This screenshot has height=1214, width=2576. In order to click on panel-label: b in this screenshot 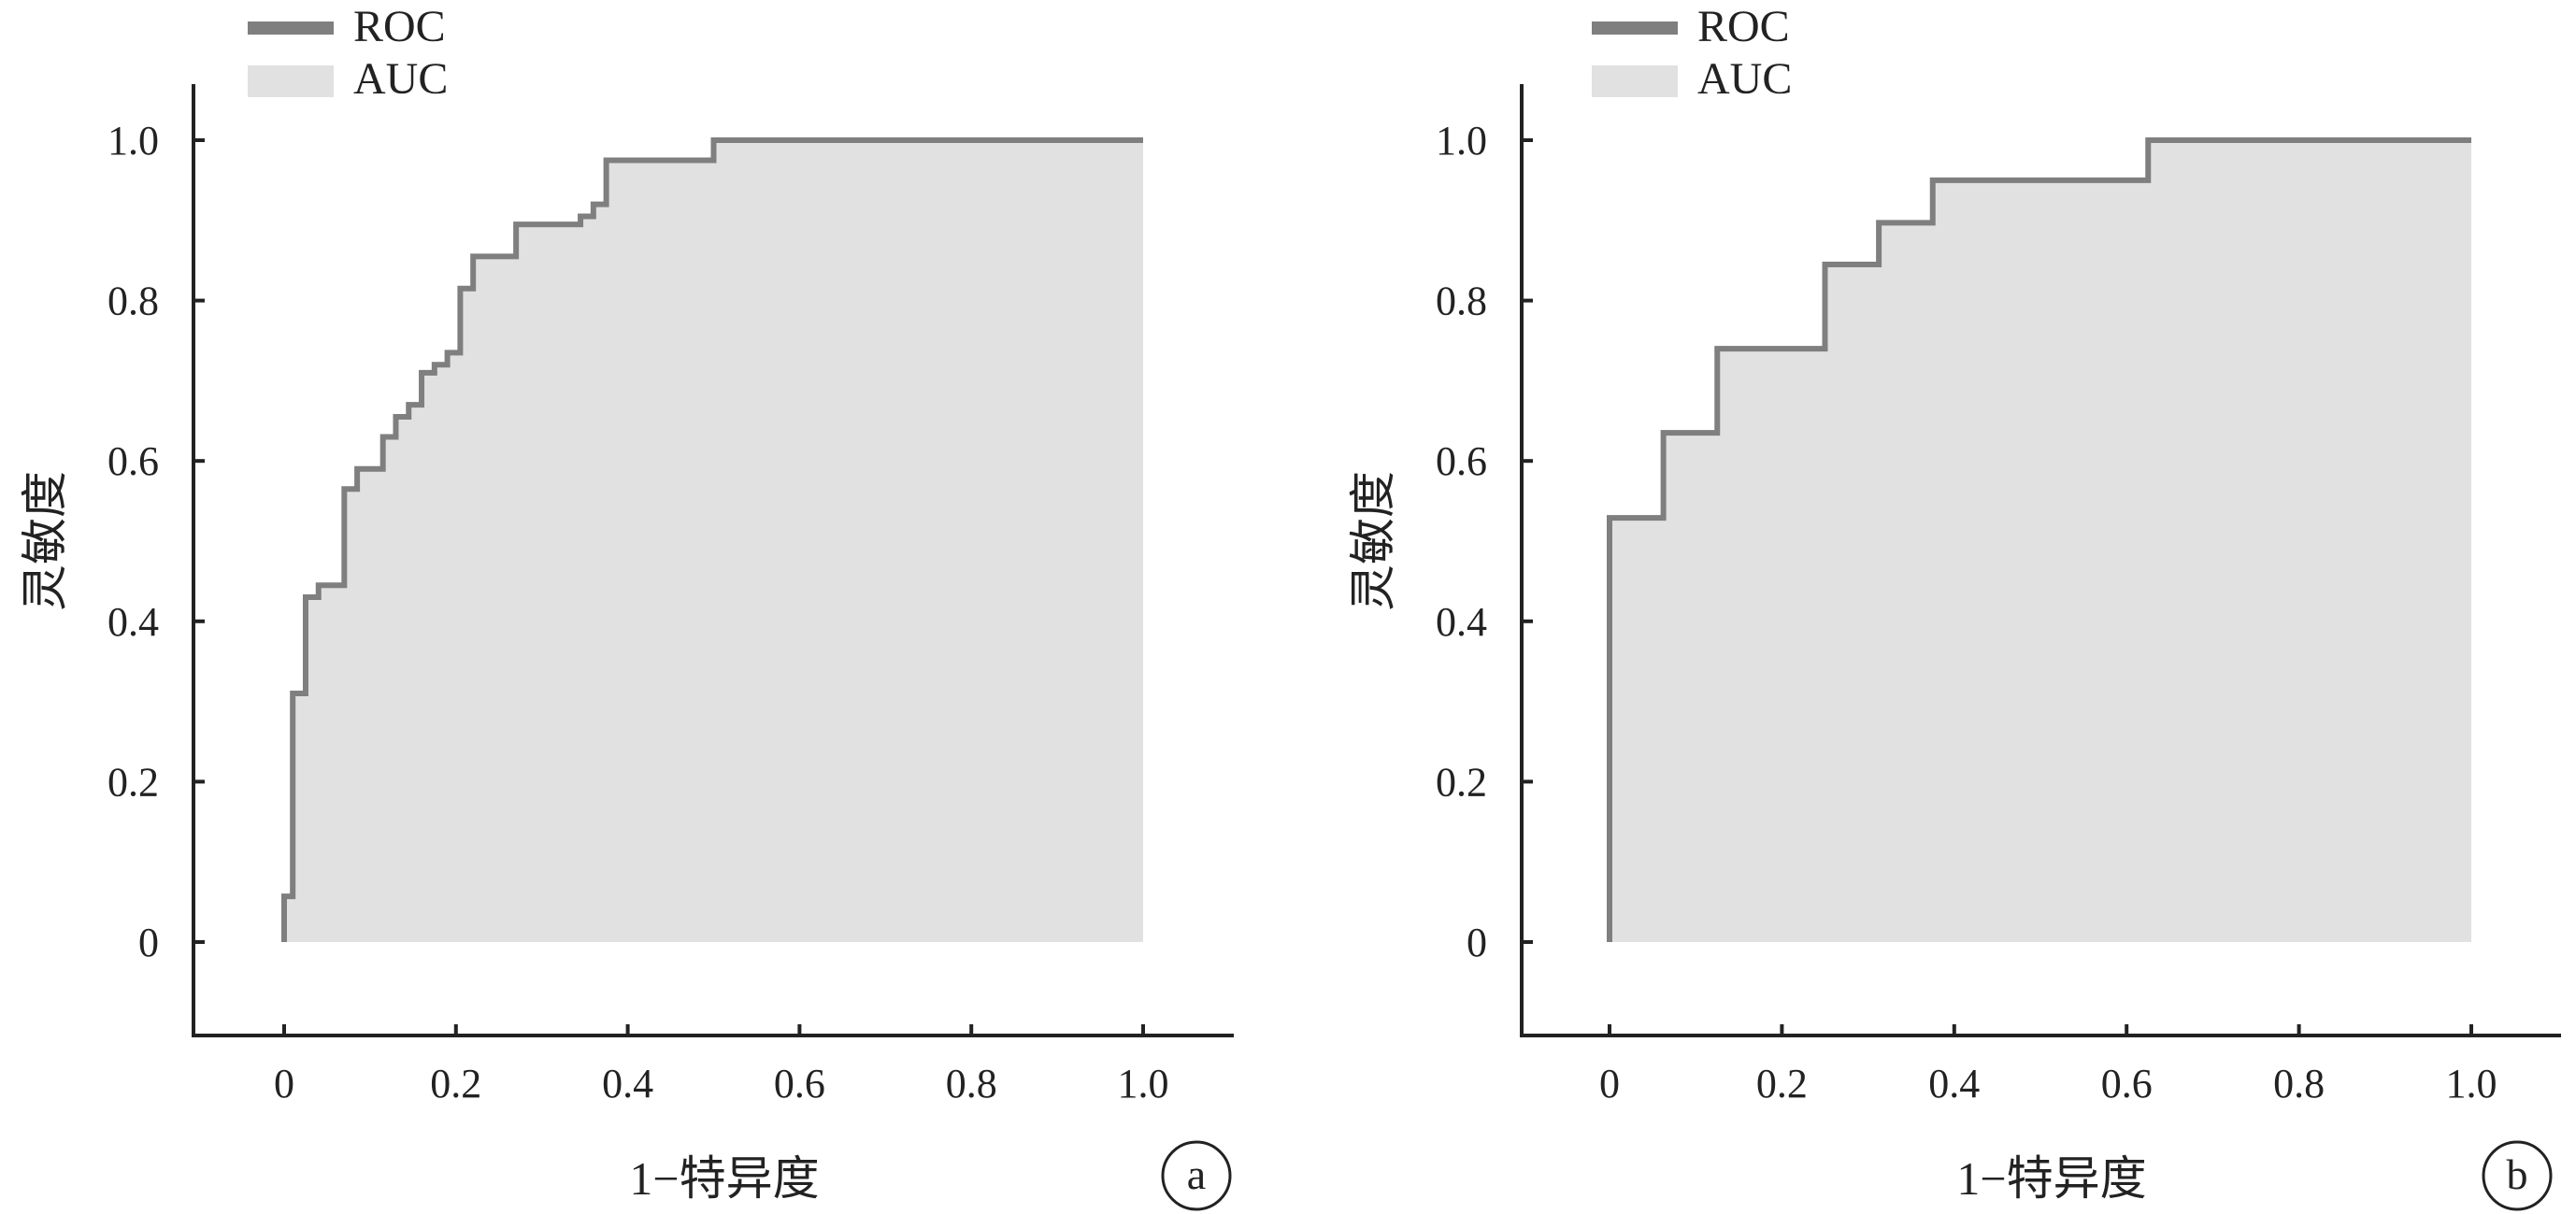, I will do `click(2517, 1174)`.